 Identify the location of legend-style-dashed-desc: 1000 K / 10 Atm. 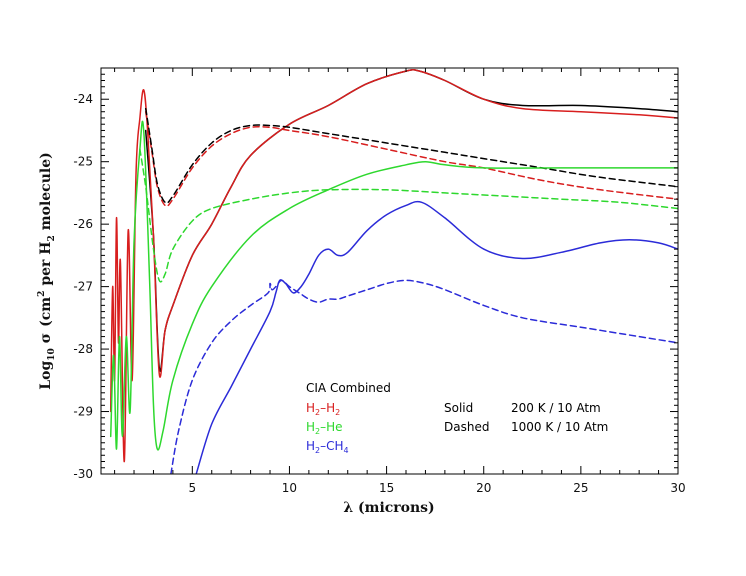
(559, 427).